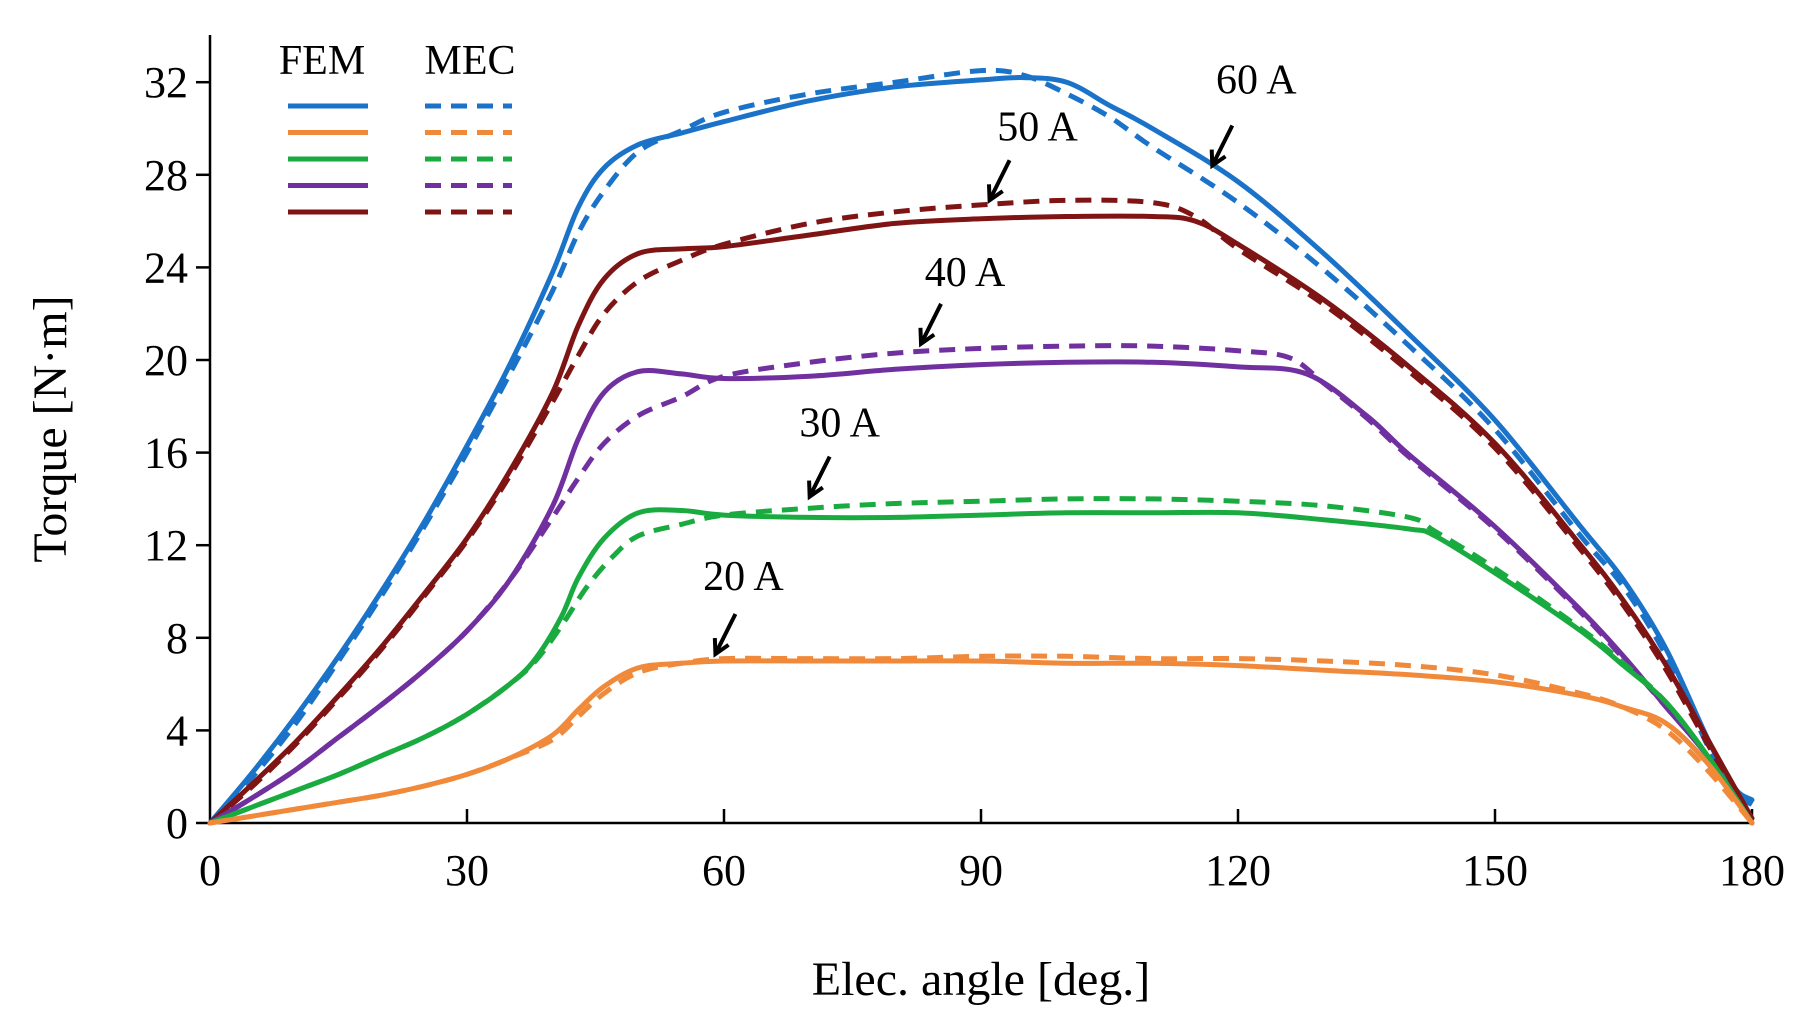  Describe the element at coordinates (210, 870) in the screenshot. I see `x-tick-label: 0` at that location.